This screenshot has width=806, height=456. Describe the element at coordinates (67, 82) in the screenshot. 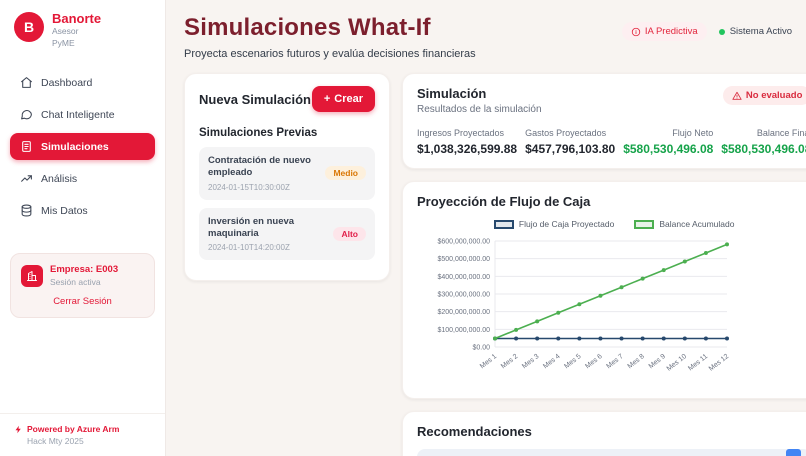

I see `sidebar-item-label: Dashboard` at that location.